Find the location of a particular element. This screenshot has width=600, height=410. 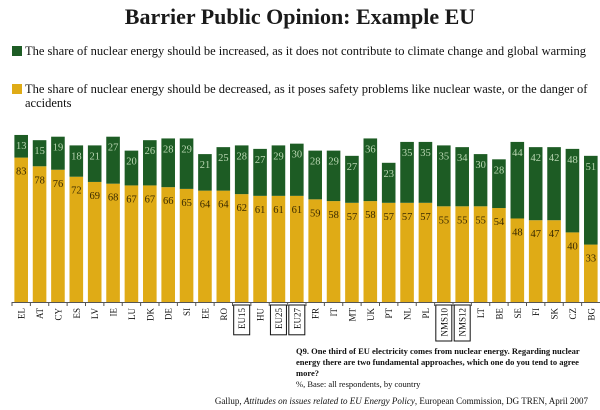

bar-decrease-el is located at coordinates (21, 229).